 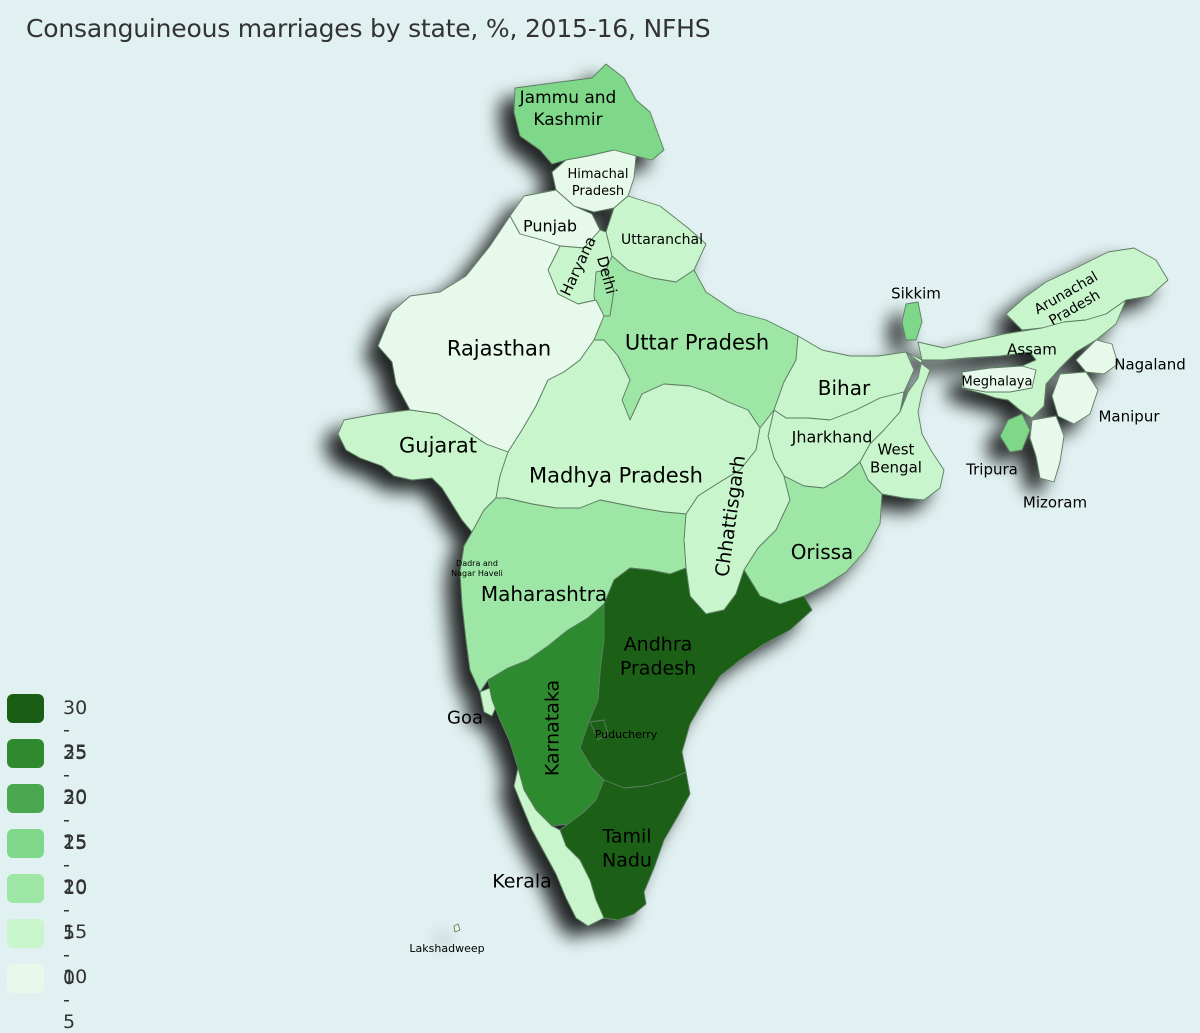 I want to click on region-label-line: Orissa, so click(x=822, y=552).